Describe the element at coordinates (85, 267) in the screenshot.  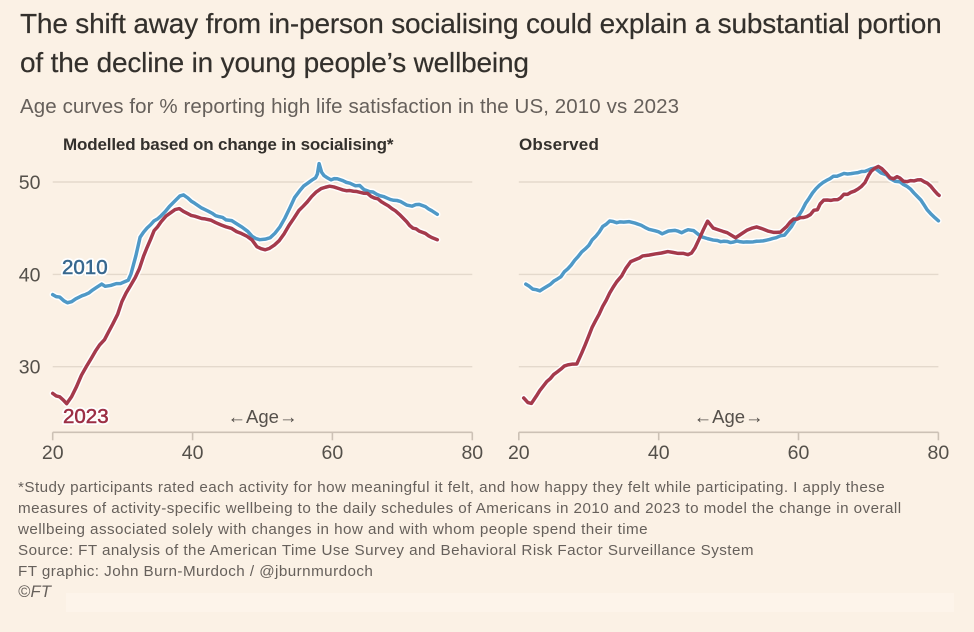
I see `svg-text: 2010` at that location.